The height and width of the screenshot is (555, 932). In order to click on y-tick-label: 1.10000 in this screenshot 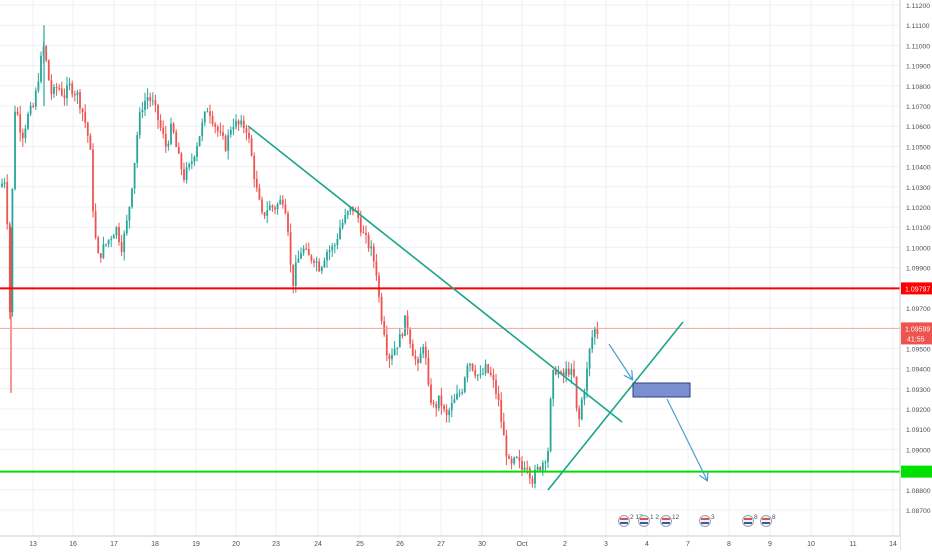, I will do `click(918, 248)`.